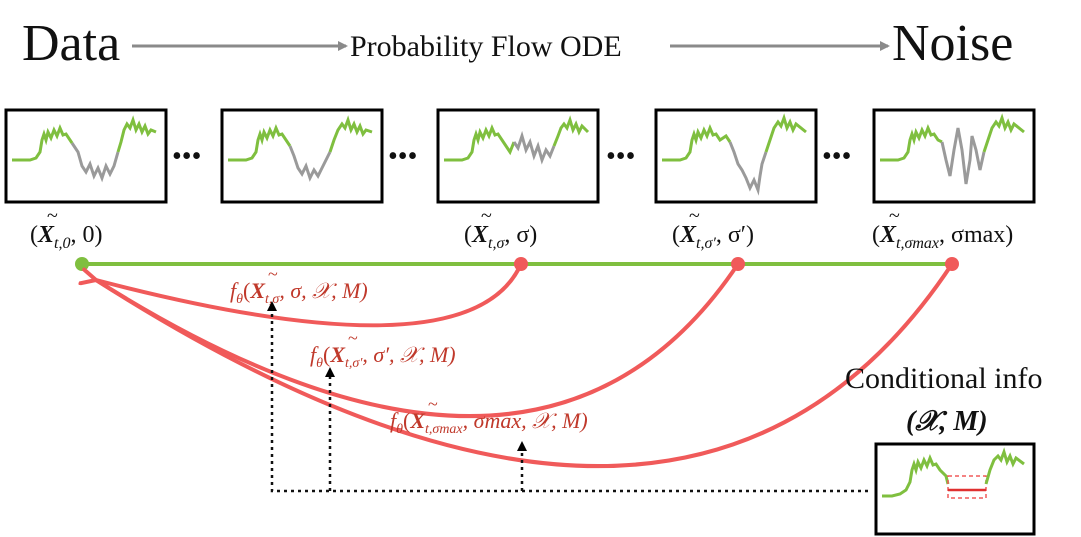  What do you see at coordinates (186, 156) in the screenshot?
I see `ellipsis-1: •••` at bounding box center [186, 156].